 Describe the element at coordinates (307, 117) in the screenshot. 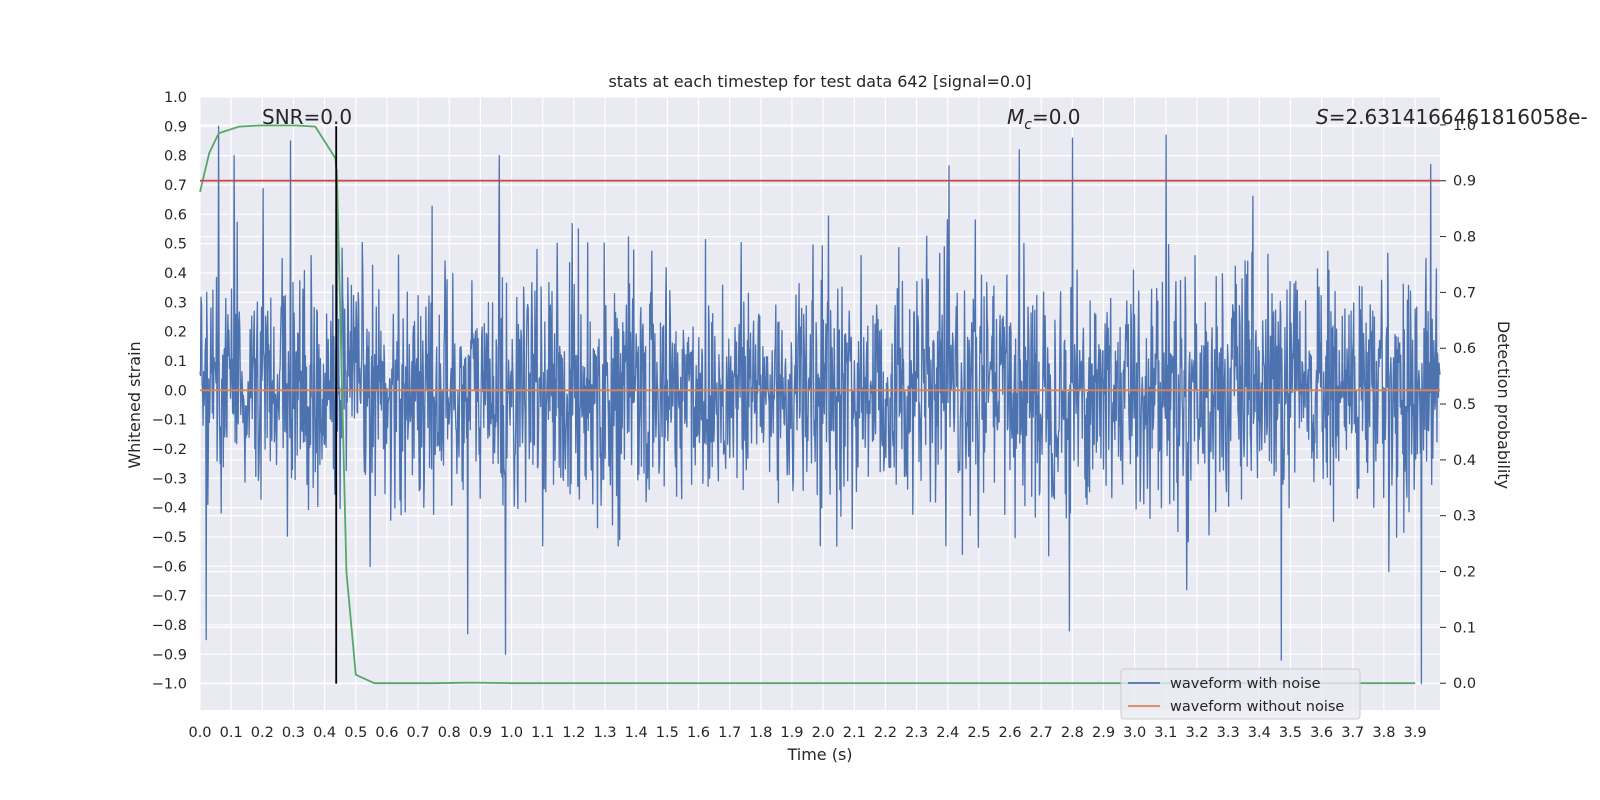

I see `snr-annotation: SNR=0.0` at that location.